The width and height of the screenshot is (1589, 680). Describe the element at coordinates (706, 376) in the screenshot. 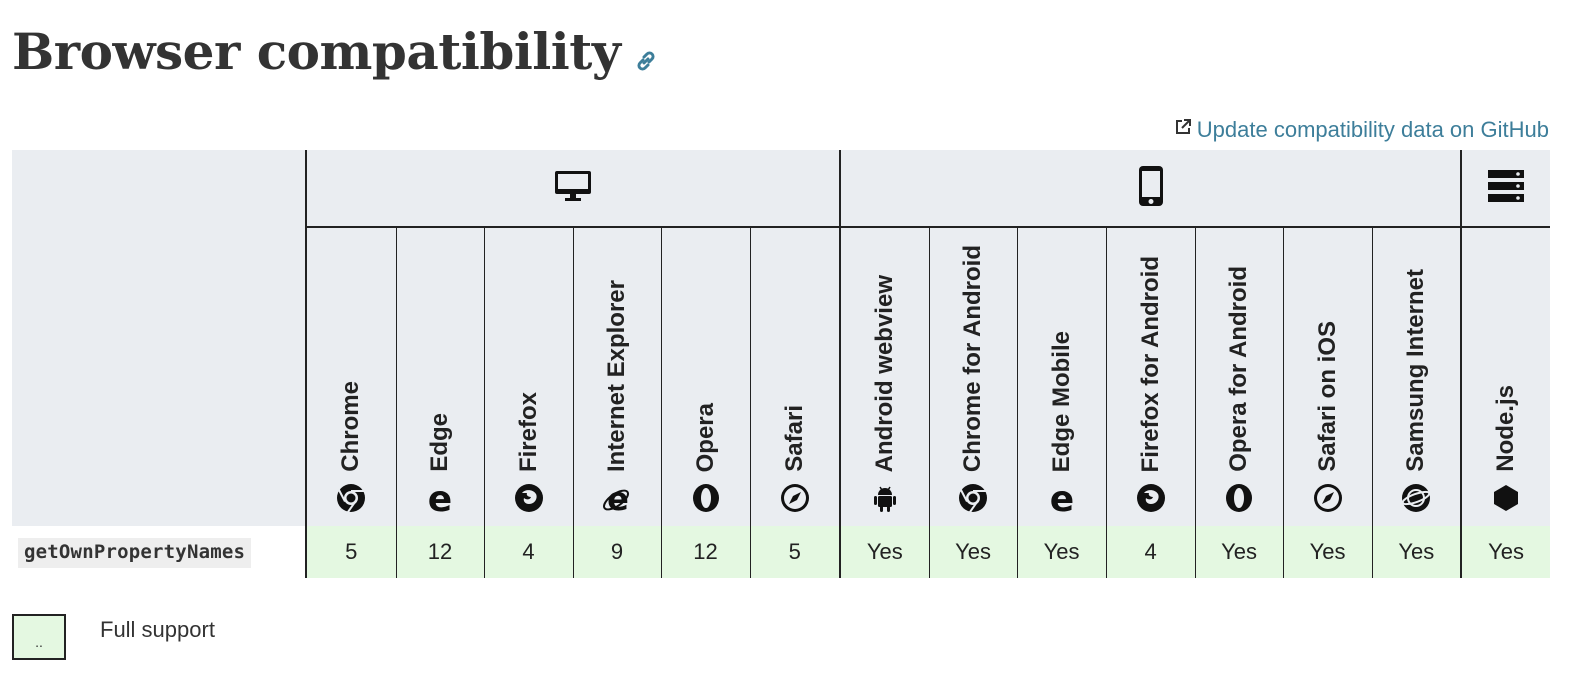

I see `browser-header-opera: Opera` at that location.